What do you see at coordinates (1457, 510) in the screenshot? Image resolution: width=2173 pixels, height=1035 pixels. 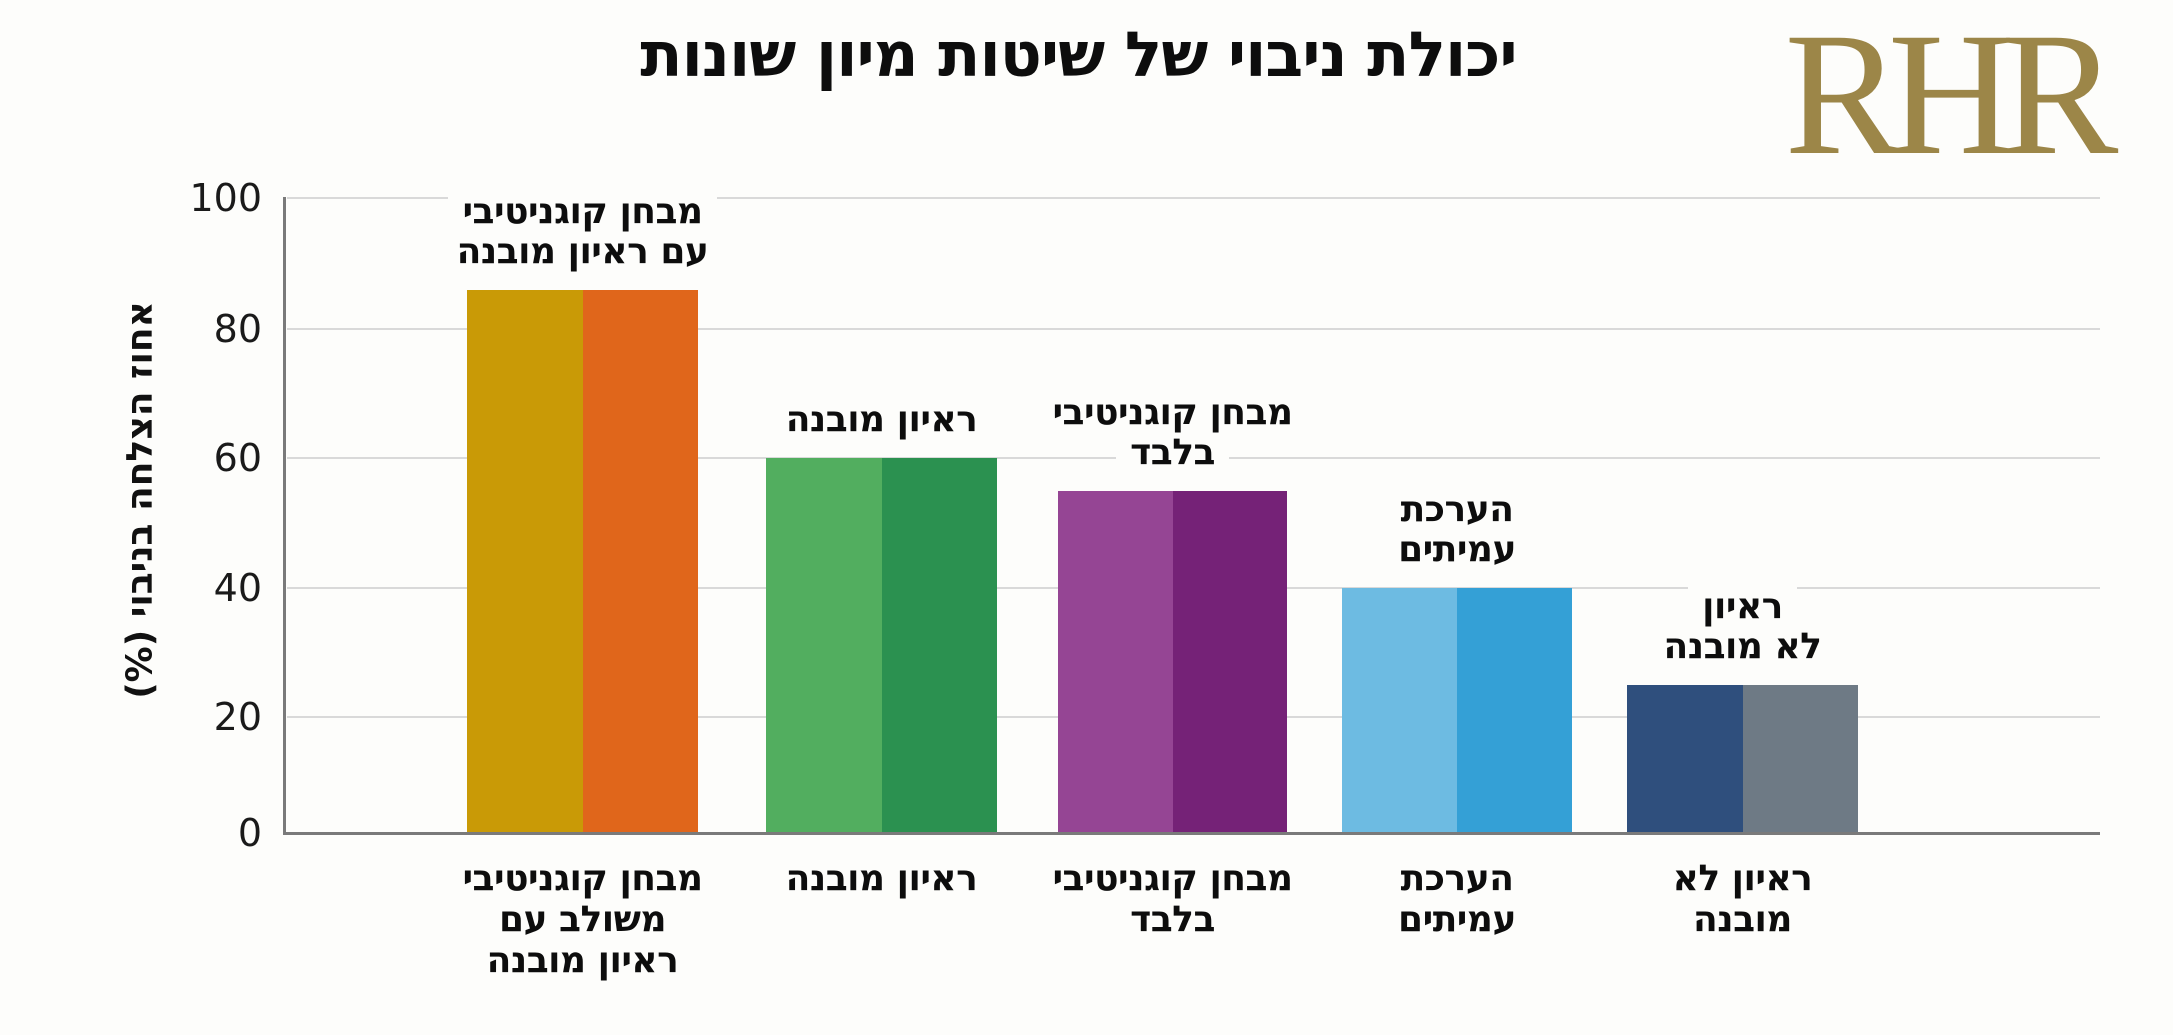 I see `bar-top-label-line: הערכת` at bounding box center [1457, 510].